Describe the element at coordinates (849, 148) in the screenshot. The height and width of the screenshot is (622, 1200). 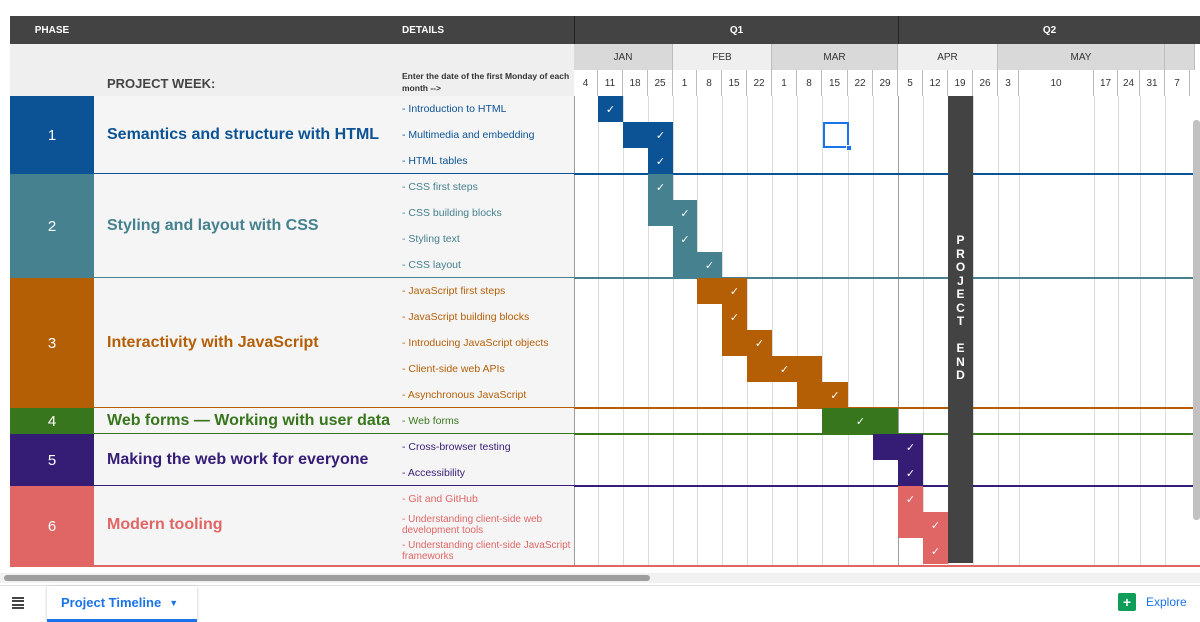
I see `fill-handle` at that location.